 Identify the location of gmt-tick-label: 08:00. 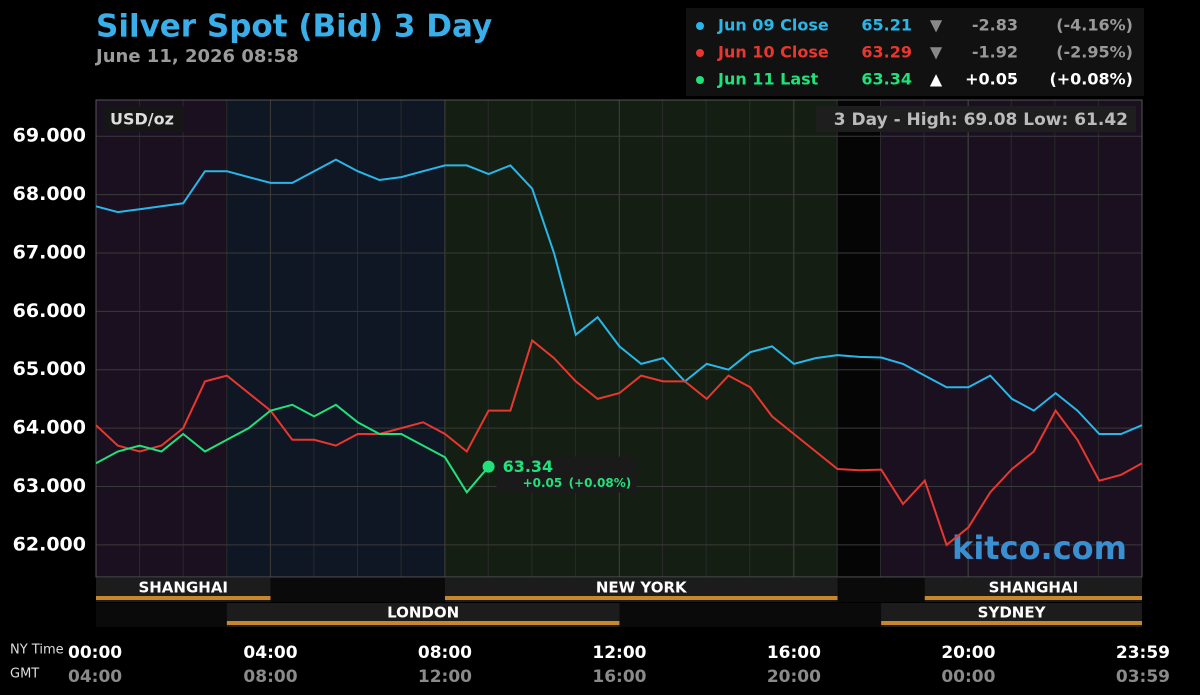
(270, 677).